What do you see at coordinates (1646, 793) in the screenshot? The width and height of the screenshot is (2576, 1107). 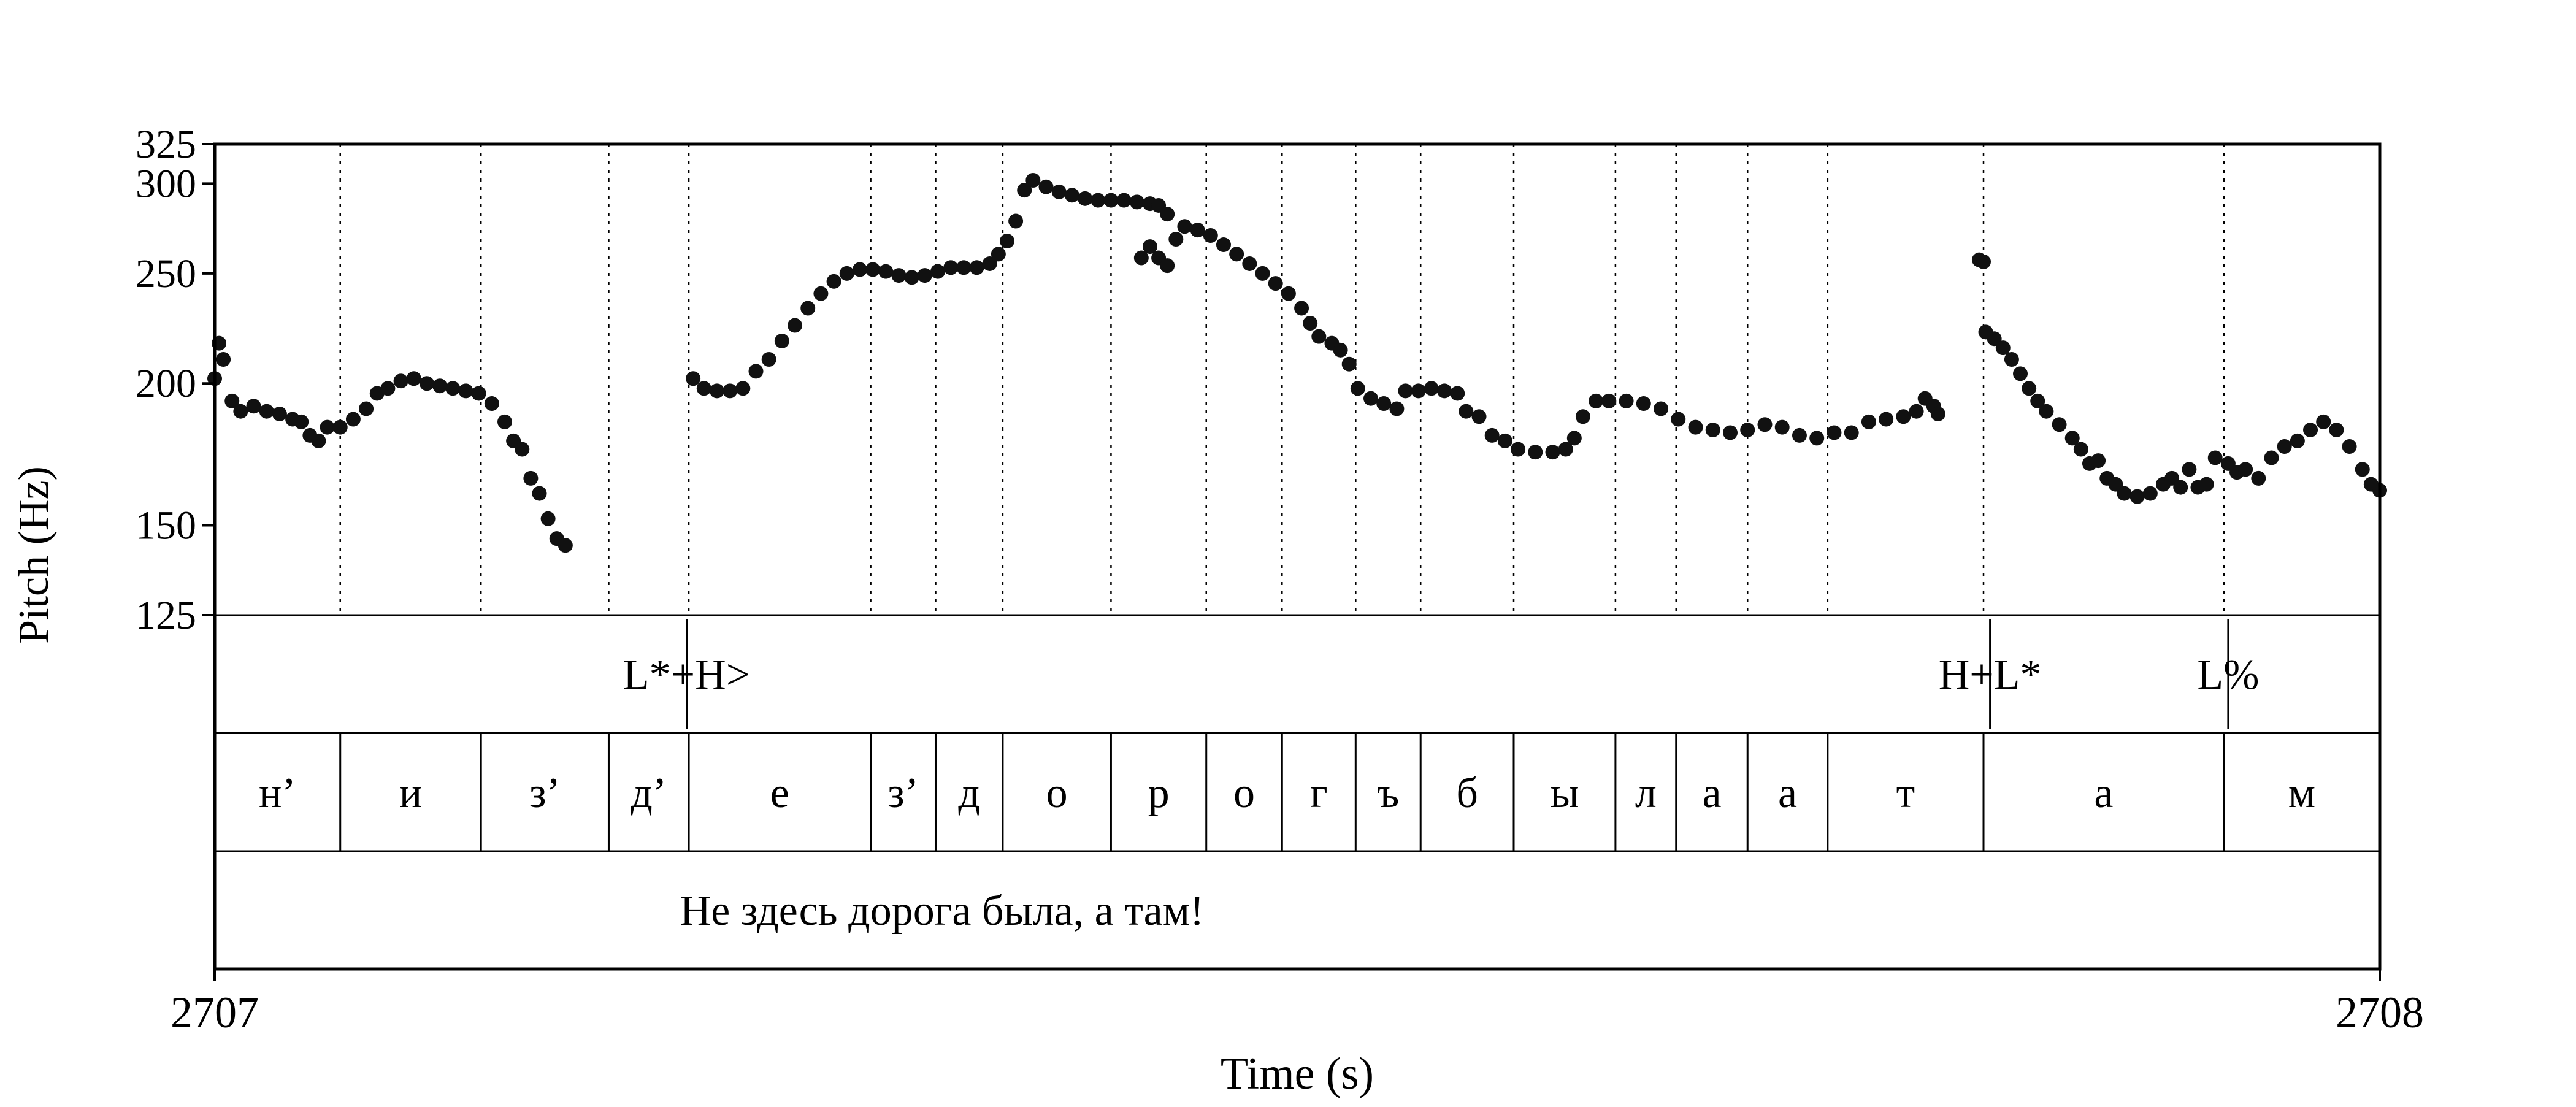 I see `segment-label: л` at bounding box center [1646, 793].